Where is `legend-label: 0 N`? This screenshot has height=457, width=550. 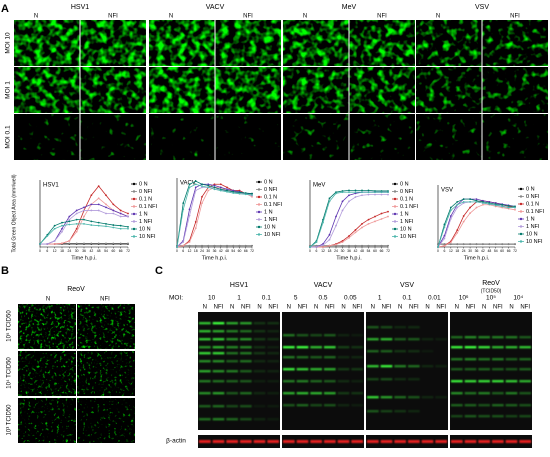
legend-label: 0 N is located at coordinates (530, 189).